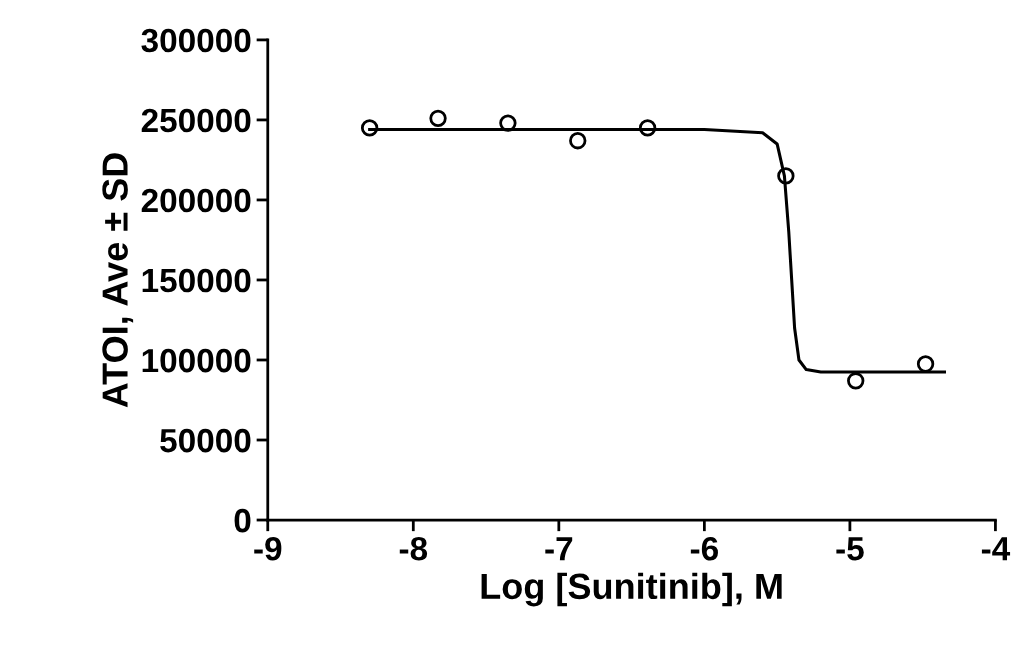 Image resolution: width=1022 pixels, height=665 pixels. Describe the element at coordinates (850, 549) in the screenshot. I see `x-tick-label: -5` at that location.